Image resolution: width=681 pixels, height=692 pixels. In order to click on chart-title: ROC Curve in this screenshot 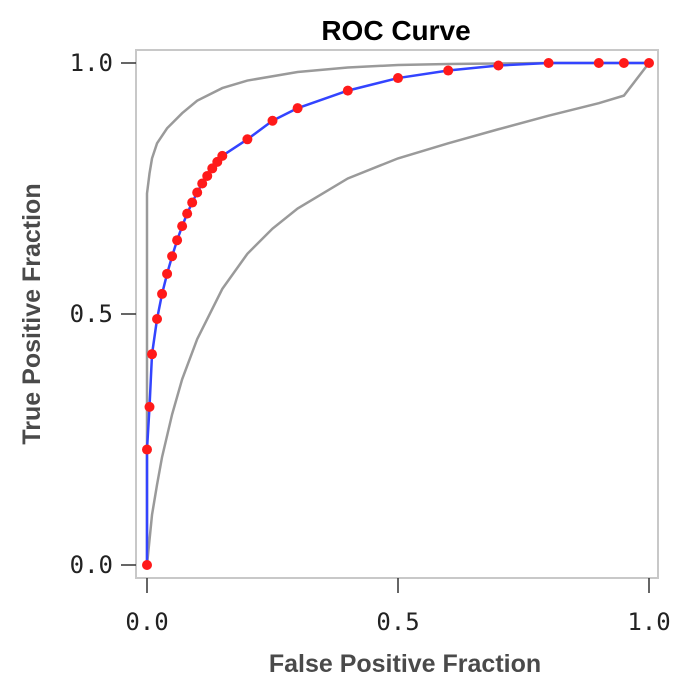, I will do `click(395, 30)`.